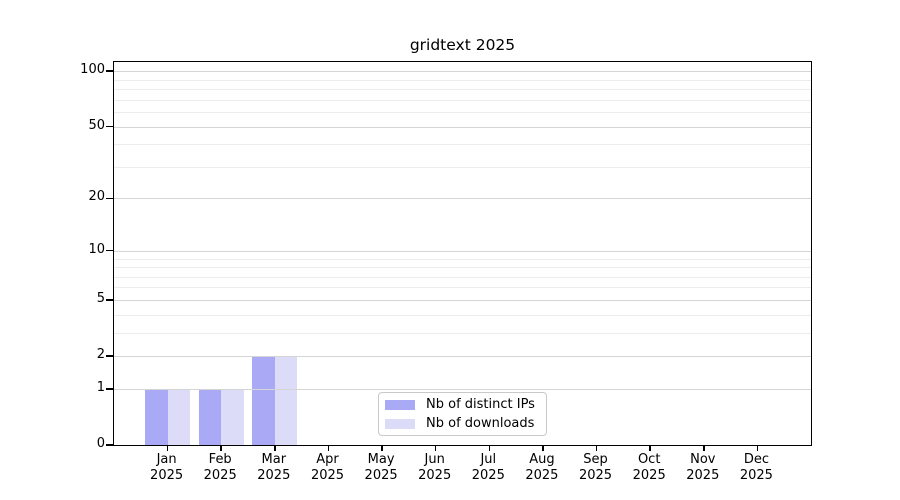 The width and height of the screenshot is (900, 500). I want to click on x-axis-tick-label: Jul 2025, so click(488, 467).